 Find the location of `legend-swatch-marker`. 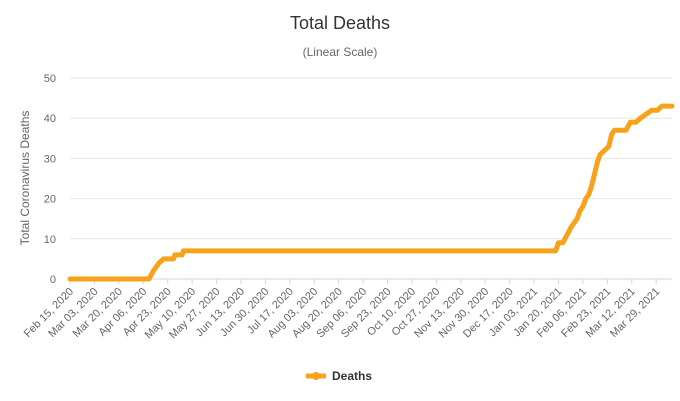

legend-swatch-marker is located at coordinates (316, 376).